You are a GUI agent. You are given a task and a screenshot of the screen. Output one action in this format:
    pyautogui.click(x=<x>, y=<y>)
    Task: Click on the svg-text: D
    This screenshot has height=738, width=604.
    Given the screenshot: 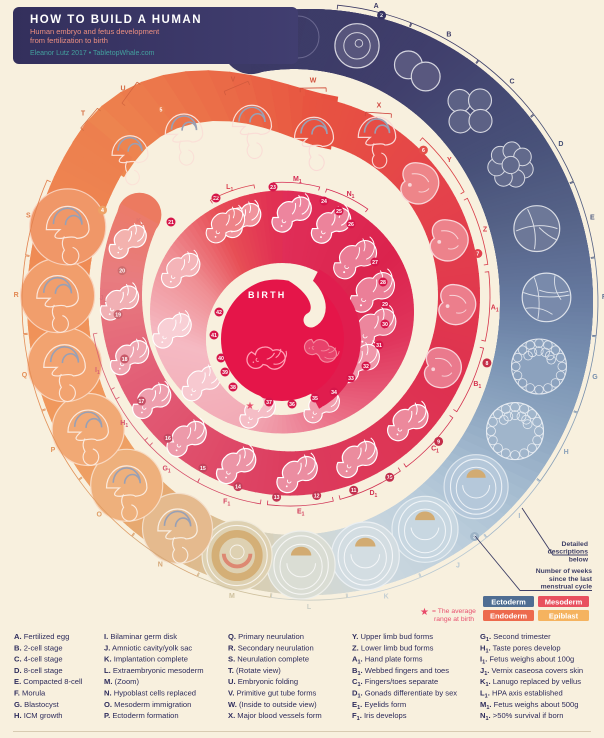 What is the action you would take?
    pyautogui.click(x=560, y=144)
    